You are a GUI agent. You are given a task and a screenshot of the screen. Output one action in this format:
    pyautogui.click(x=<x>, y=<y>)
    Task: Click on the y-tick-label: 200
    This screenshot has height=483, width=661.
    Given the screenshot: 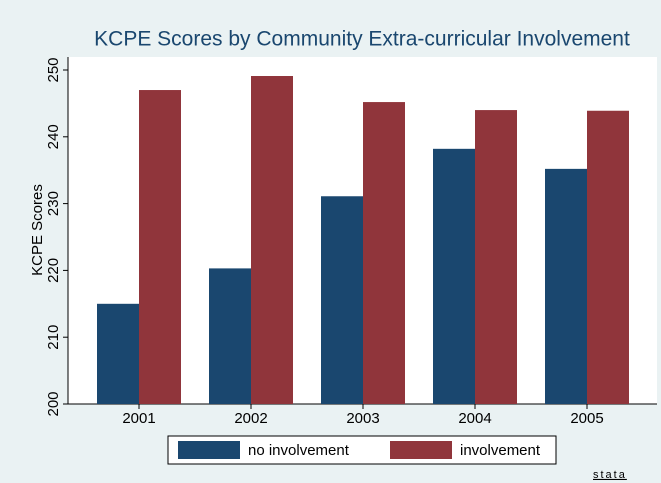 What is the action you would take?
    pyautogui.click(x=53, y=403)
    